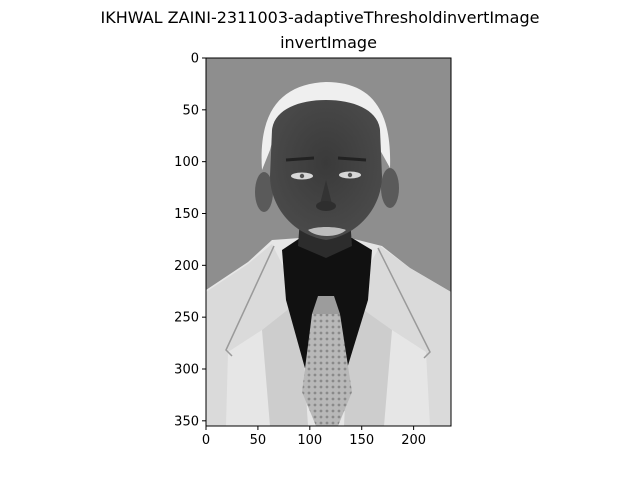  I want to click on x-tick-label: 0, so click(206, 440).